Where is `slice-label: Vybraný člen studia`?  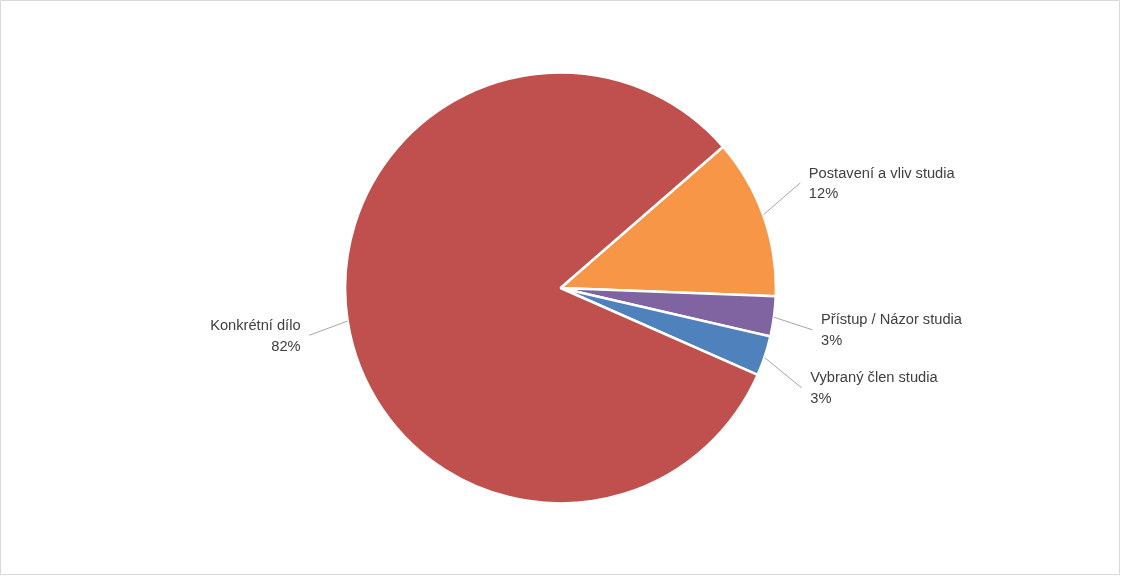
slice-label: Vybraný člen studia is located at coordinates (874, 377).